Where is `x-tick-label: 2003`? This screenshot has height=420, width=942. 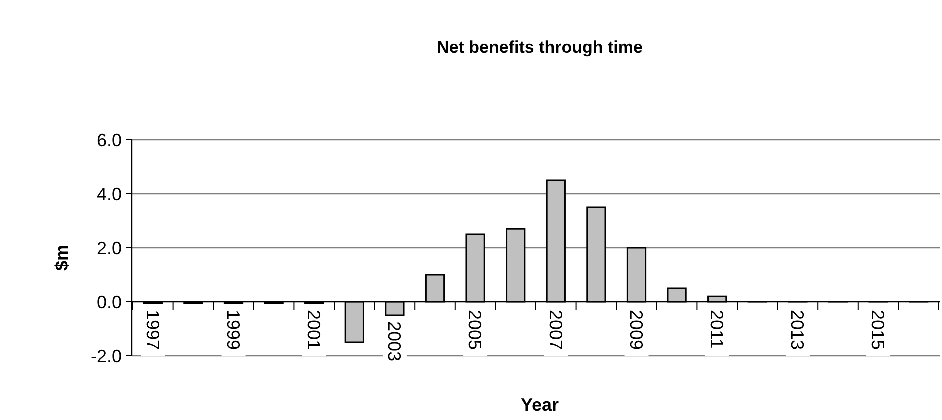
x-tick-label: 2003 is located at coordinates (394, 342).